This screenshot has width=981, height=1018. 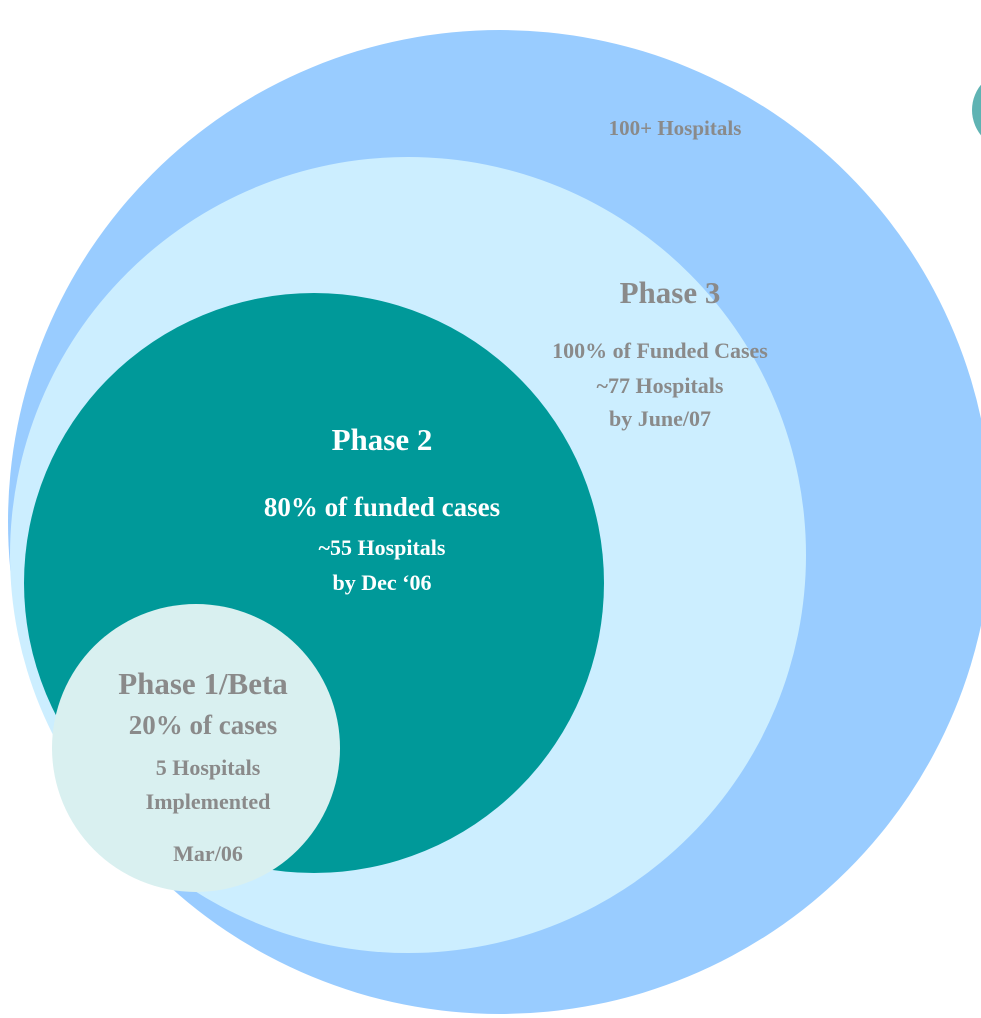 What do you see at coordinates (976, 110) in the screenshot?
I see `corner-circle` at bounding box center [976, 110].